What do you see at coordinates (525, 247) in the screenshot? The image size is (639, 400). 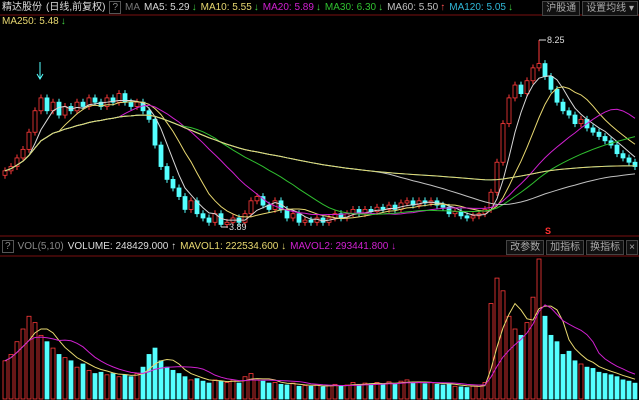 I see `change-params-button: 改参数` at bounding box center [525, 247].